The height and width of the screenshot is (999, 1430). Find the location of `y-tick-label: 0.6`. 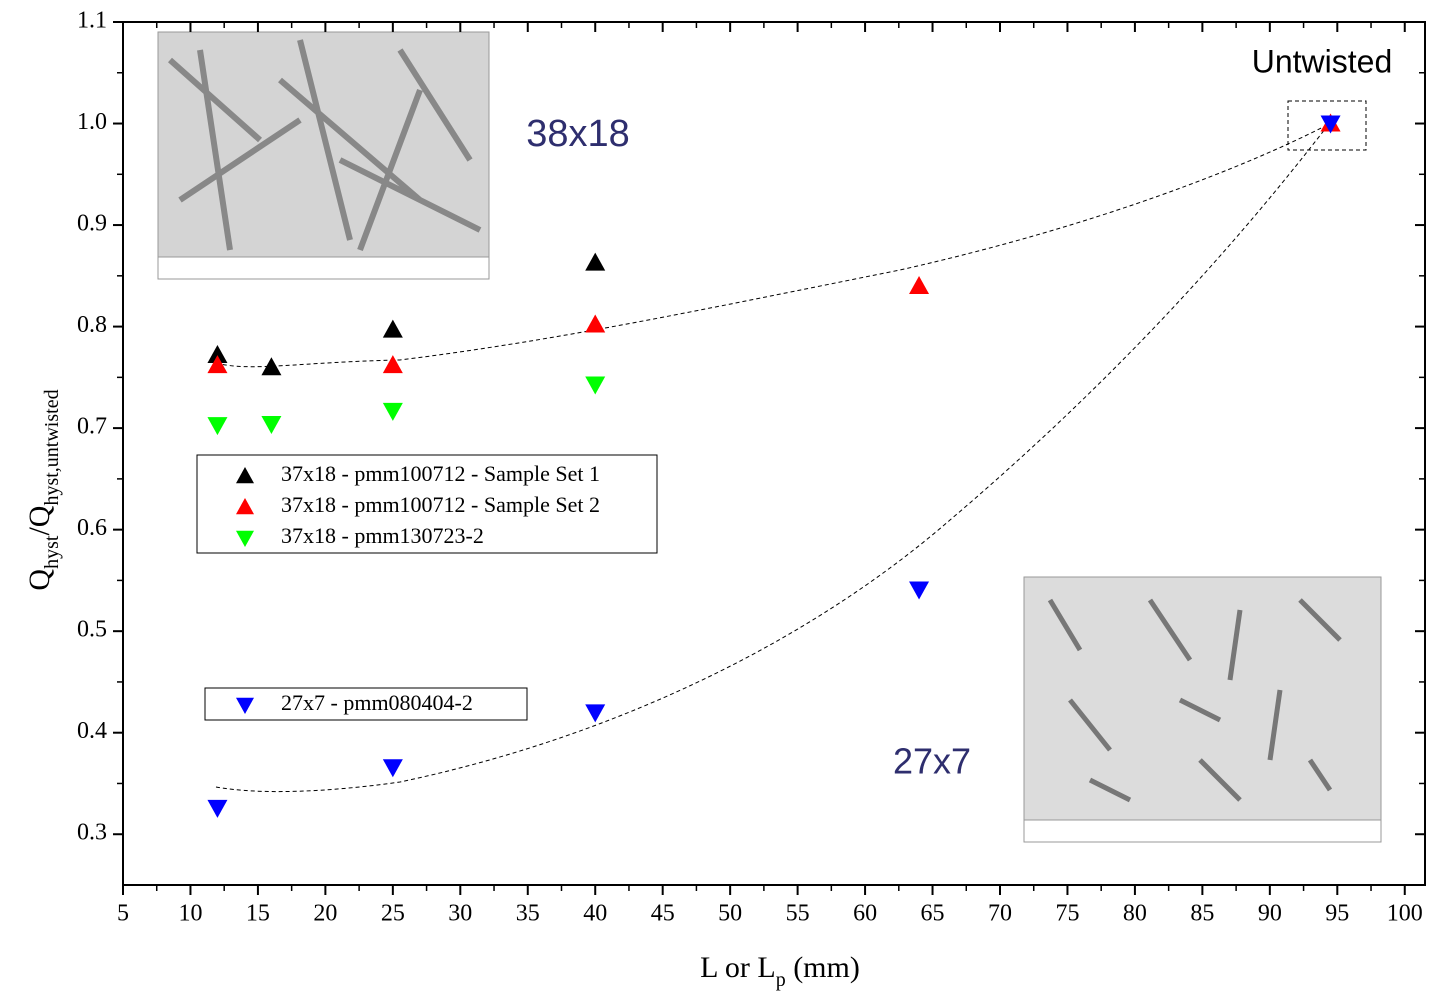

y-tick-label: 0.6 is located at coordinates (92, 528).